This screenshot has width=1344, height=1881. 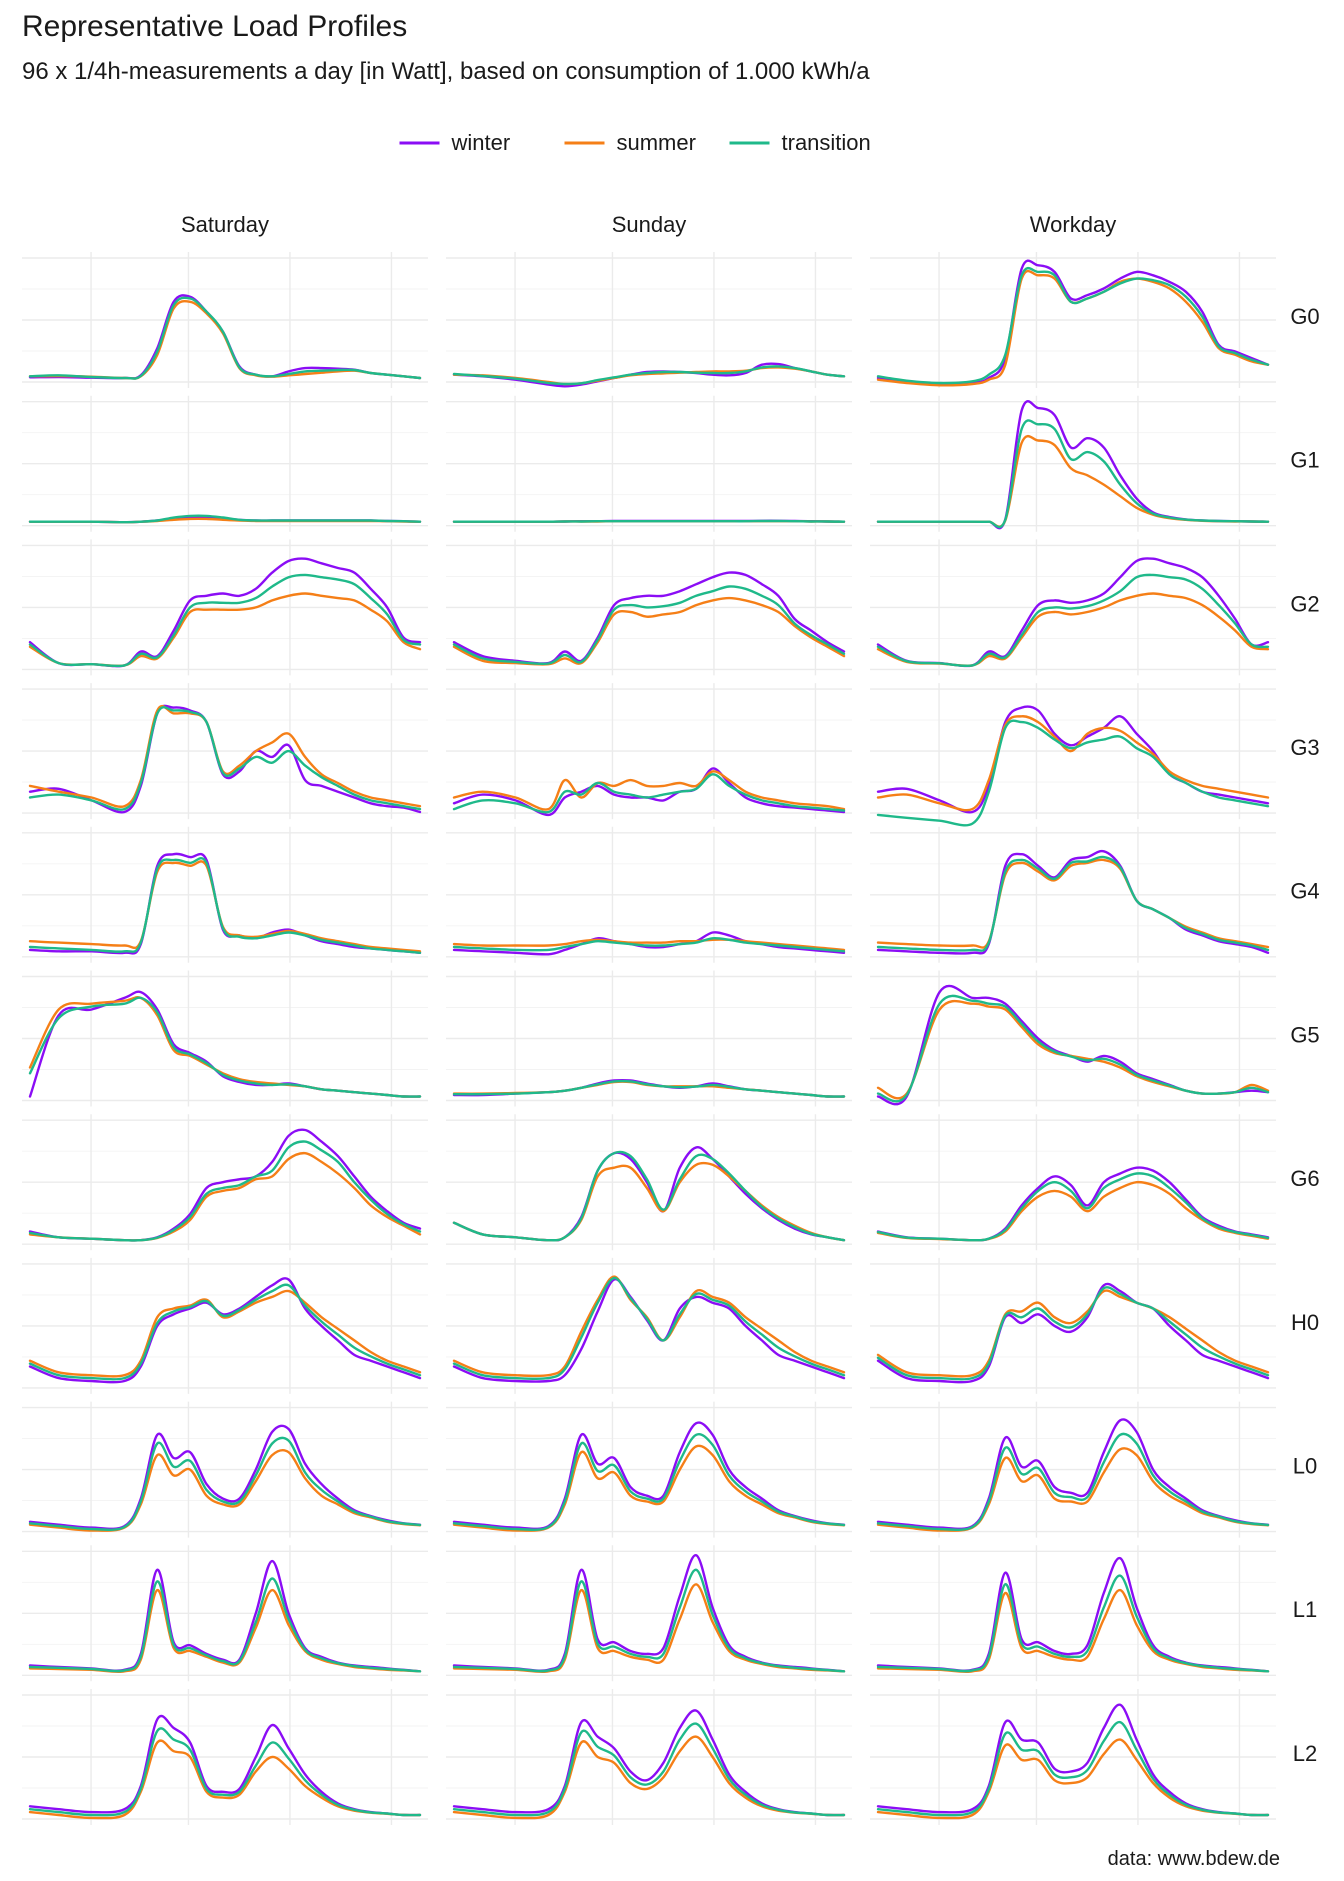 I want to click on panel-g2-saturday, so click(x=225, y=607).